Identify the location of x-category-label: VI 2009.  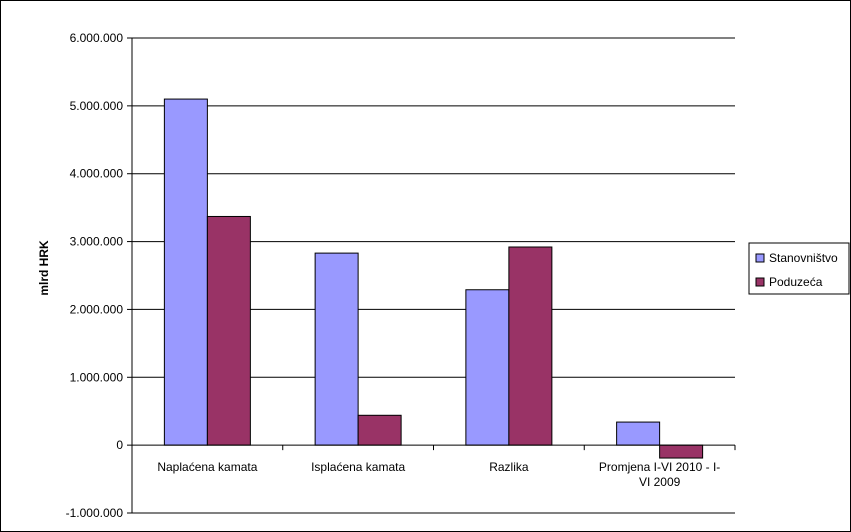
(660, 482).